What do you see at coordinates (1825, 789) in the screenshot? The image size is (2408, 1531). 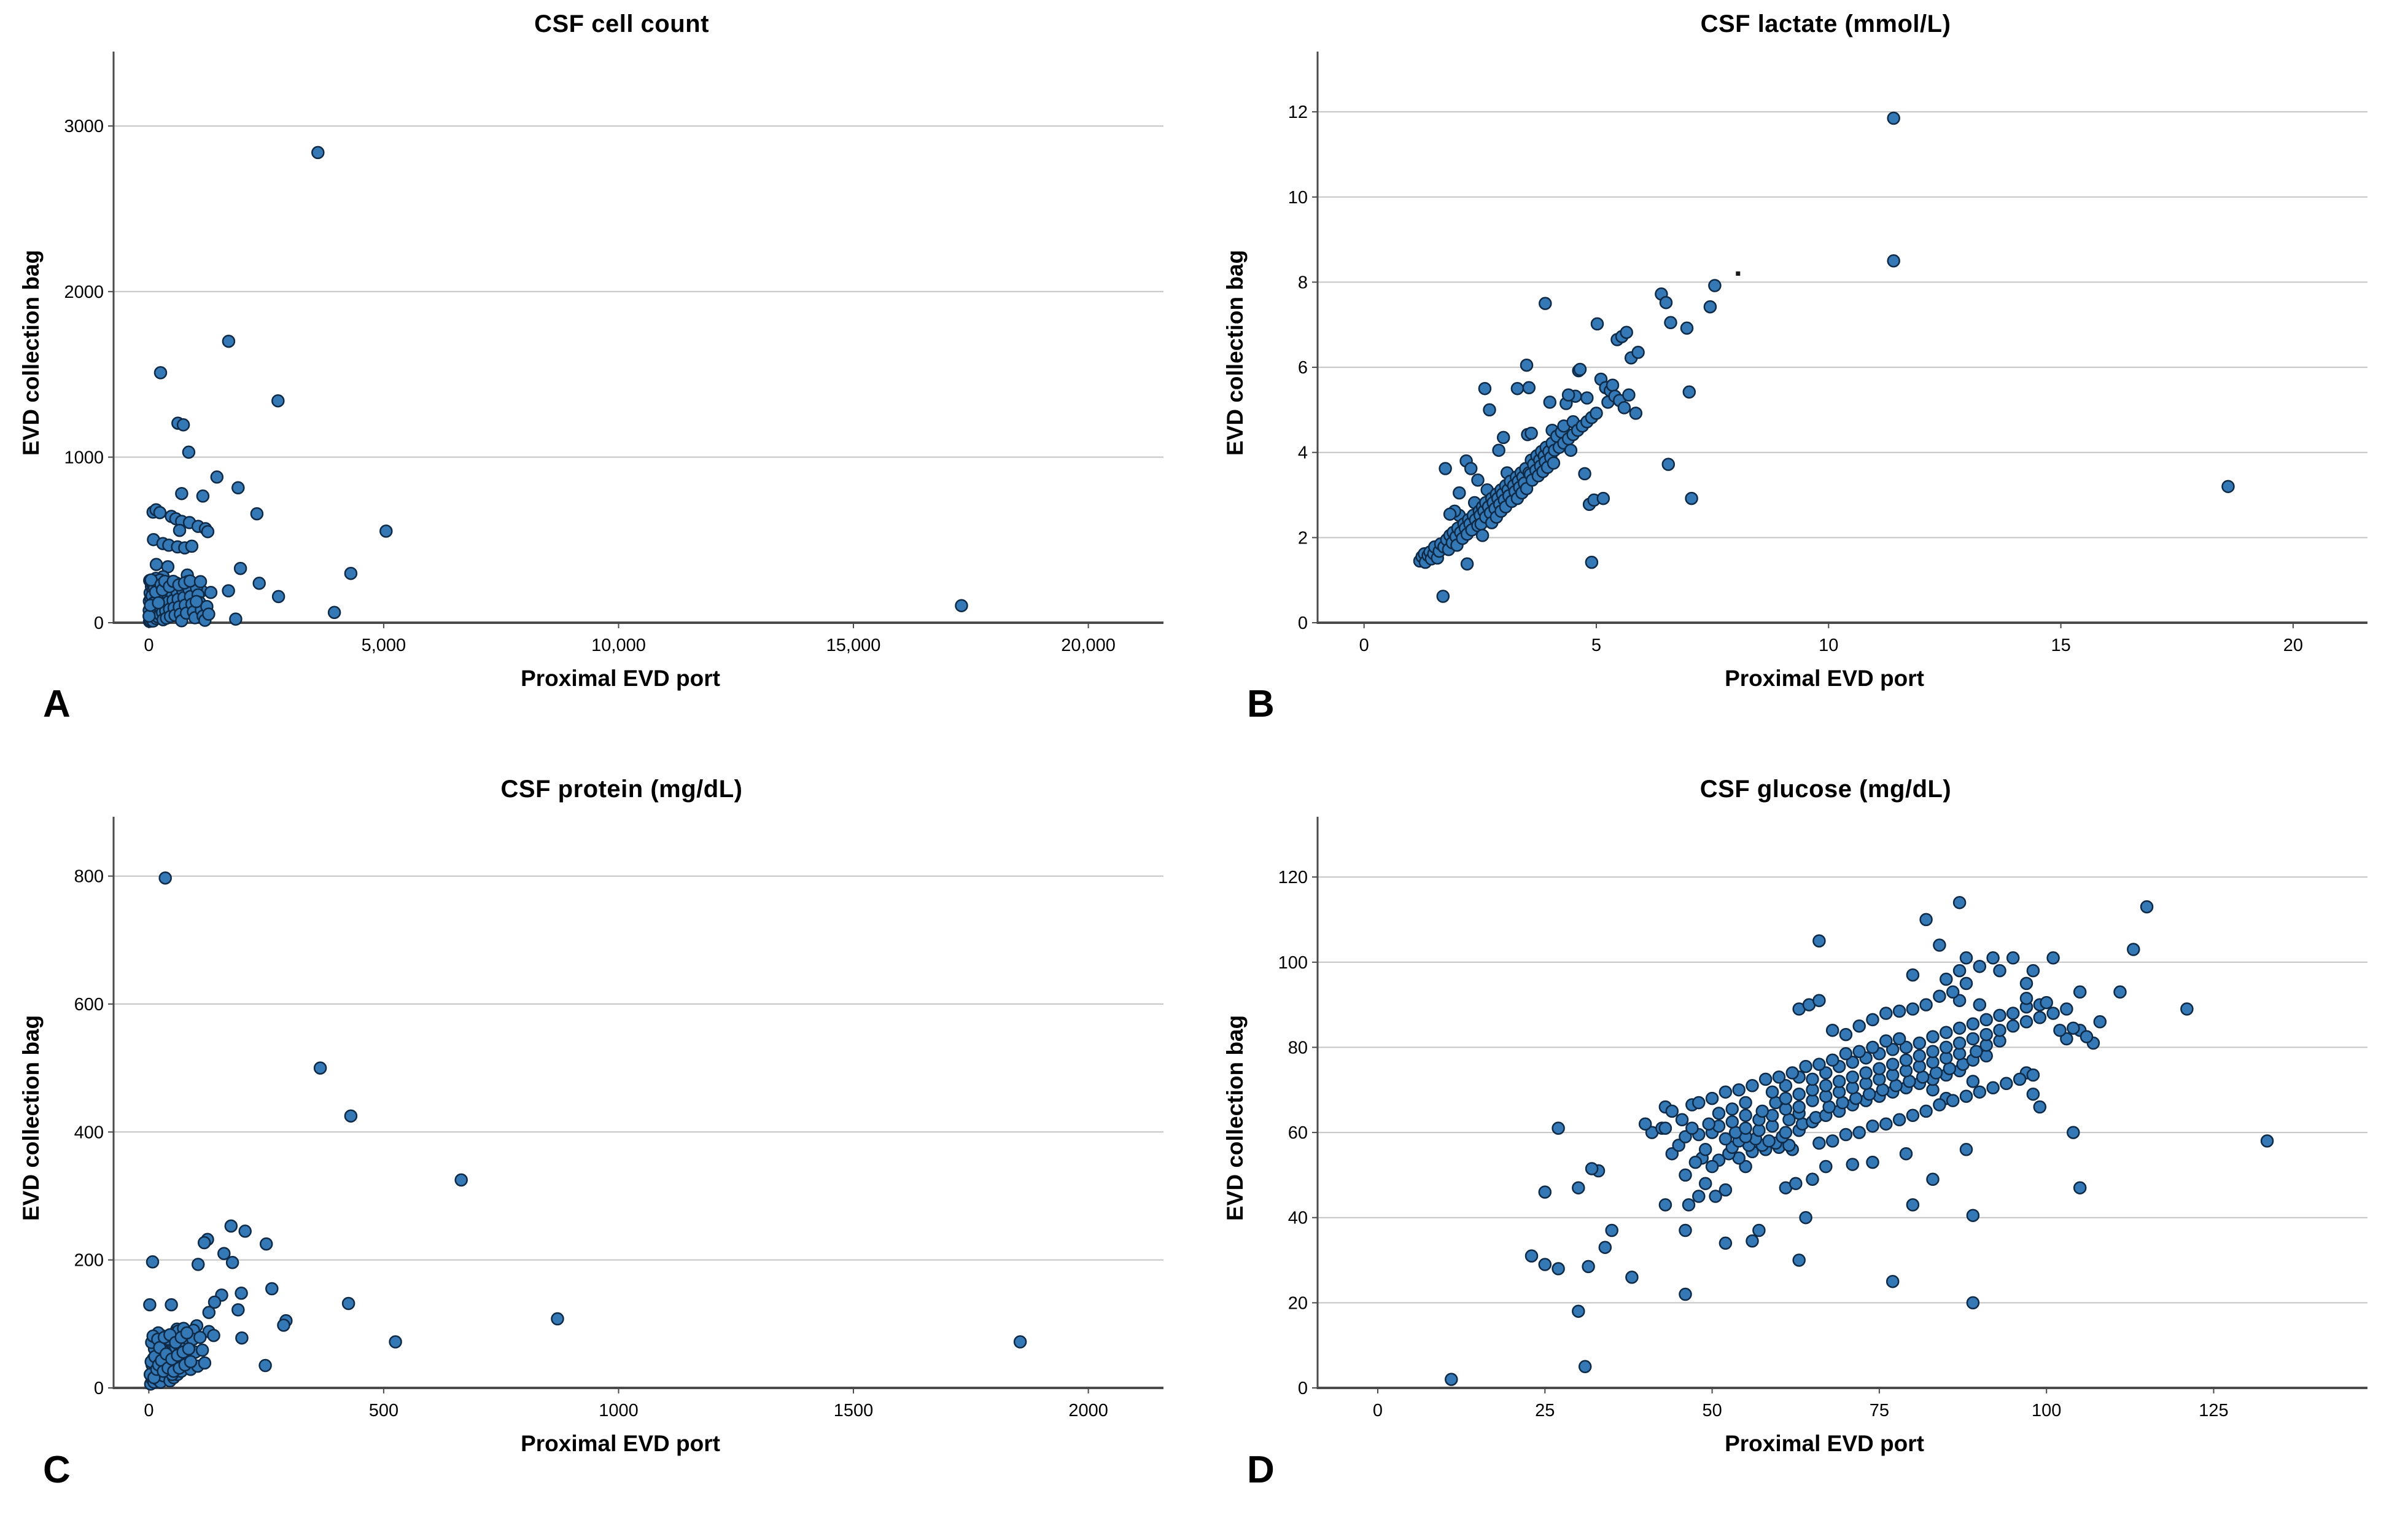 I see `chart-title-d: CSF glucose (mg/dL)` at bounding box center [1825, 789].